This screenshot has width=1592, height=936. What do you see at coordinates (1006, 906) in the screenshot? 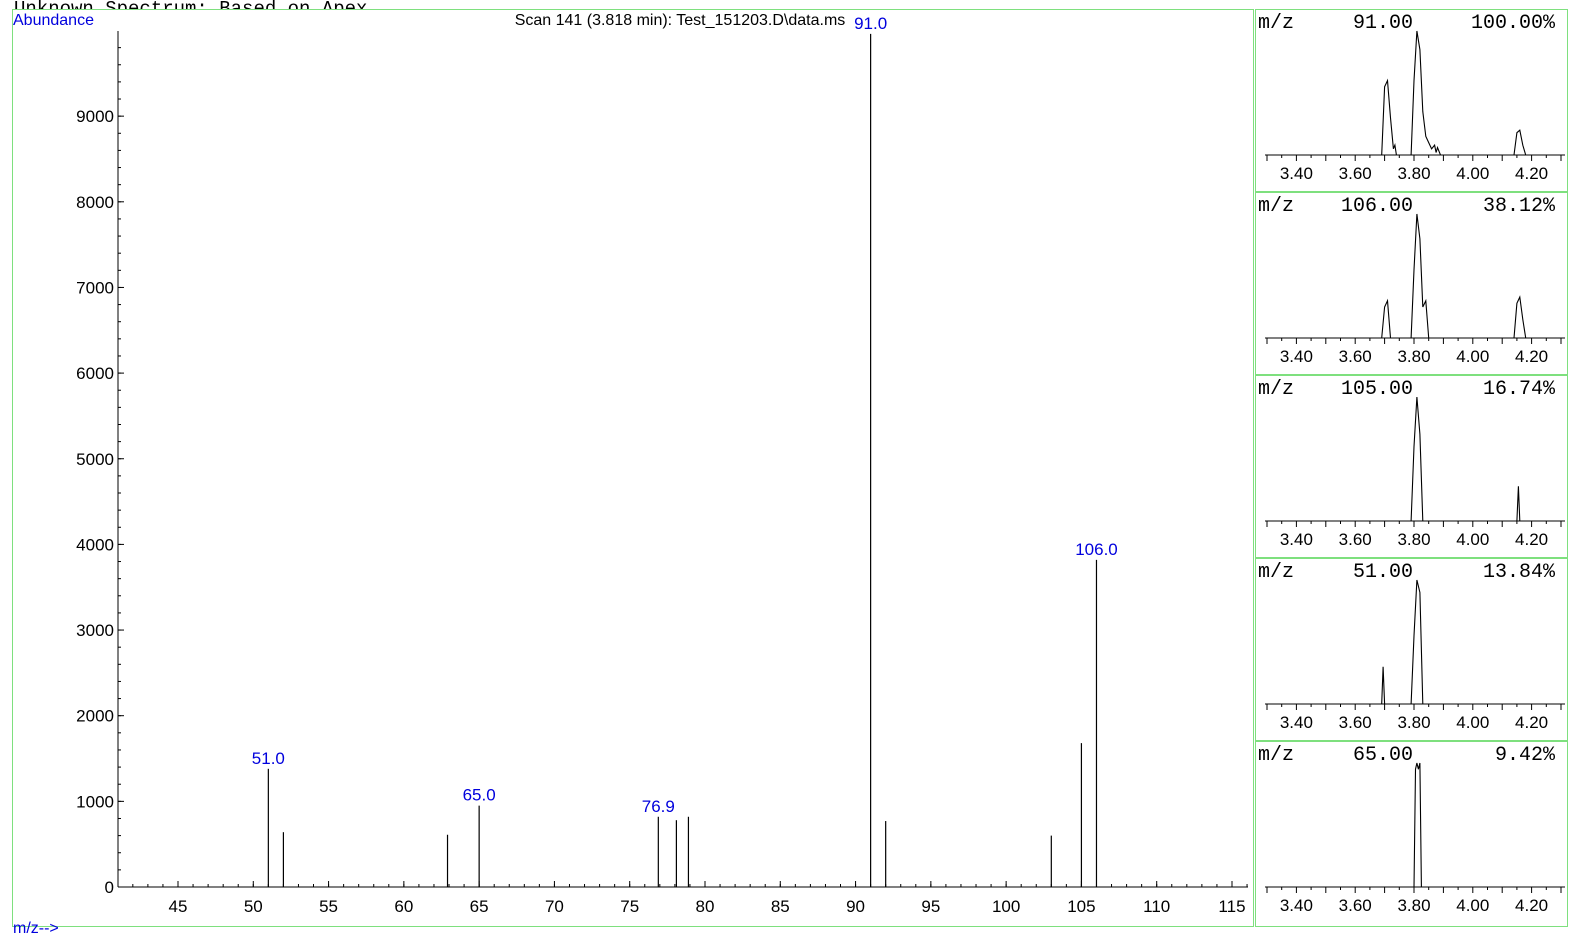
I see `x-tick-label: 100` at bounding box center [1006, 906].